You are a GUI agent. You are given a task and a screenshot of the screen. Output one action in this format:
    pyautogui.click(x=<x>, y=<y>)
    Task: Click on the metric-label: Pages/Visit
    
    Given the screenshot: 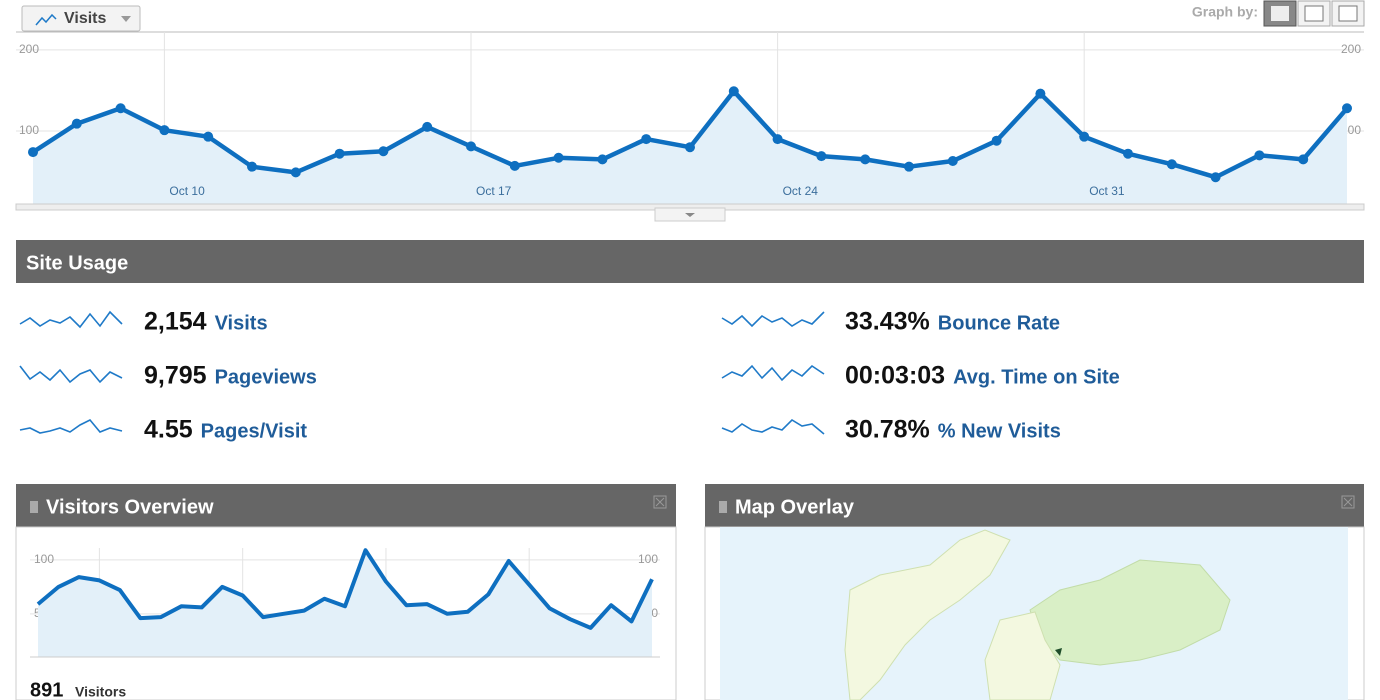 What is the action you would take?
    pyautogui.click(x=254, y=431)
    